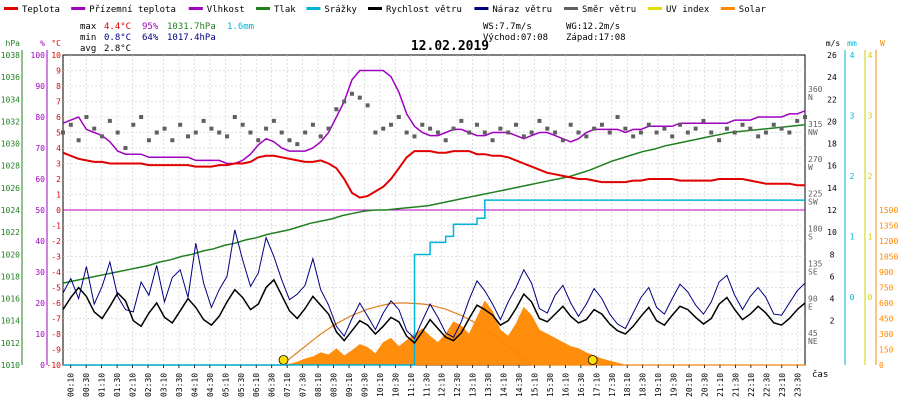 This screenshot has width=900, height=404. I want to click on axis-tick-direction: 45, so click(813, 333).